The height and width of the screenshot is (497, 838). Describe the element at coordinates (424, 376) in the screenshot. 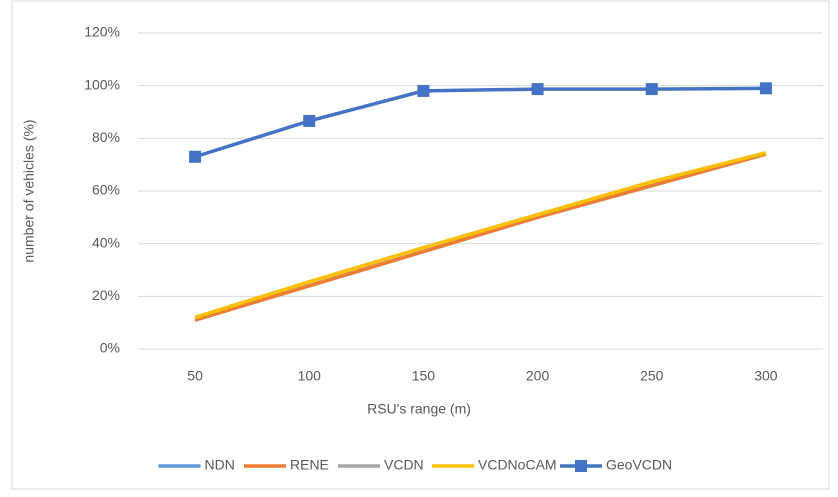

I see `x-tick-label: 150` at that location.